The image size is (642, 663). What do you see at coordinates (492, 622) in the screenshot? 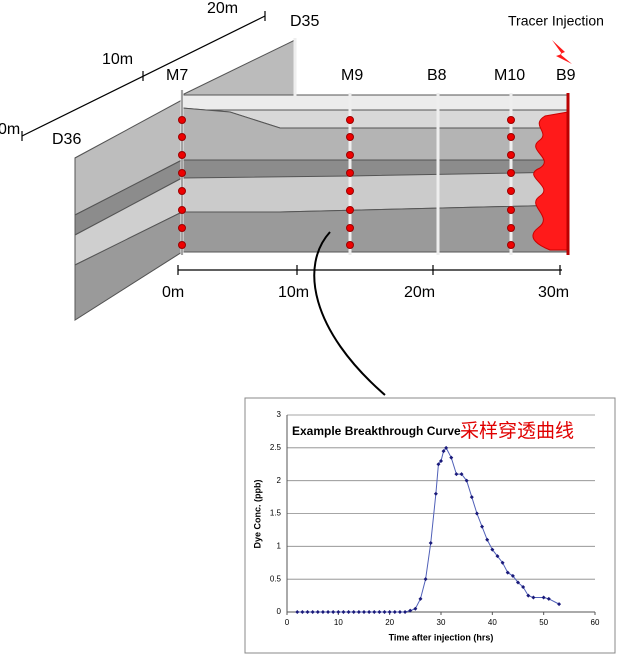
I see `x-tick-label: 40` at bounding box center [492, 622].